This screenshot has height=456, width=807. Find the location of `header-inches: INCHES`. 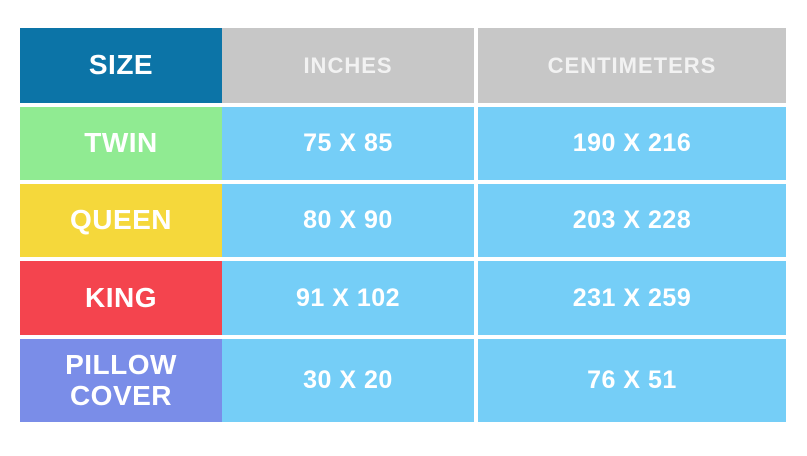

header-inches: INCHES is located at coordinates (348, 65).